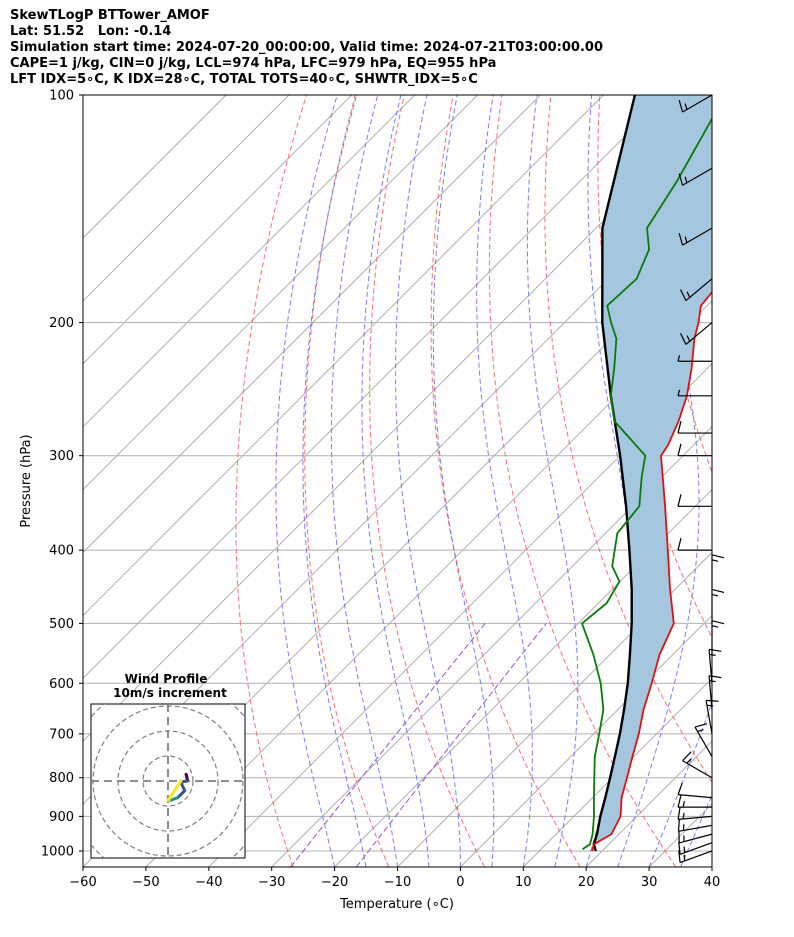 This screenshot has width=794, height=937. Describe the element at coordinates (396, 904) in the screenshot. I see `x-axis-label: Temperature (∘C)` at that location.